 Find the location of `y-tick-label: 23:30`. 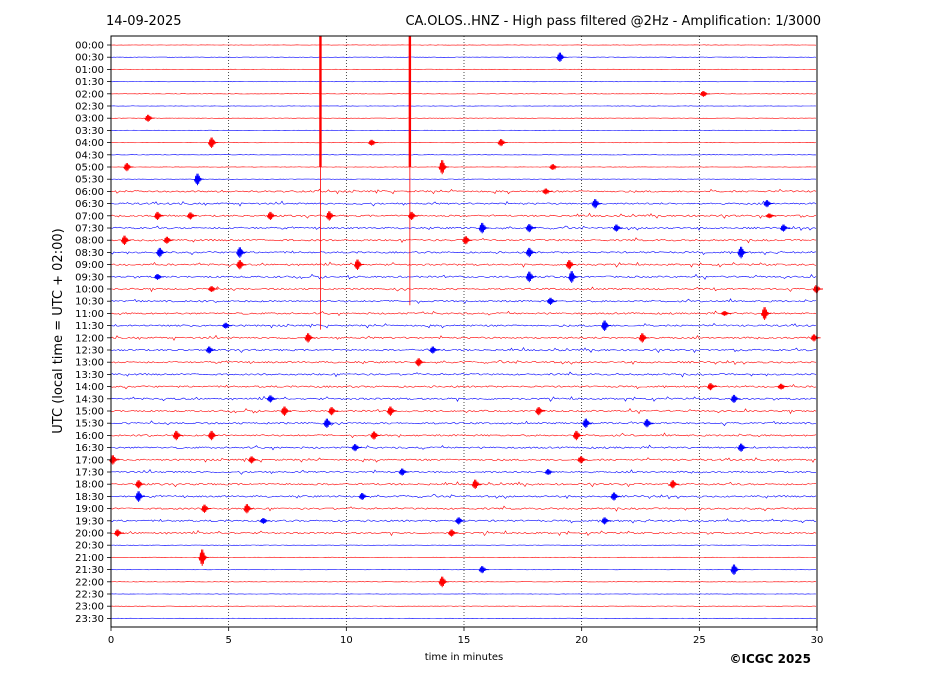

y-tick-label: 23:30 is located at coordinates (89, 619).